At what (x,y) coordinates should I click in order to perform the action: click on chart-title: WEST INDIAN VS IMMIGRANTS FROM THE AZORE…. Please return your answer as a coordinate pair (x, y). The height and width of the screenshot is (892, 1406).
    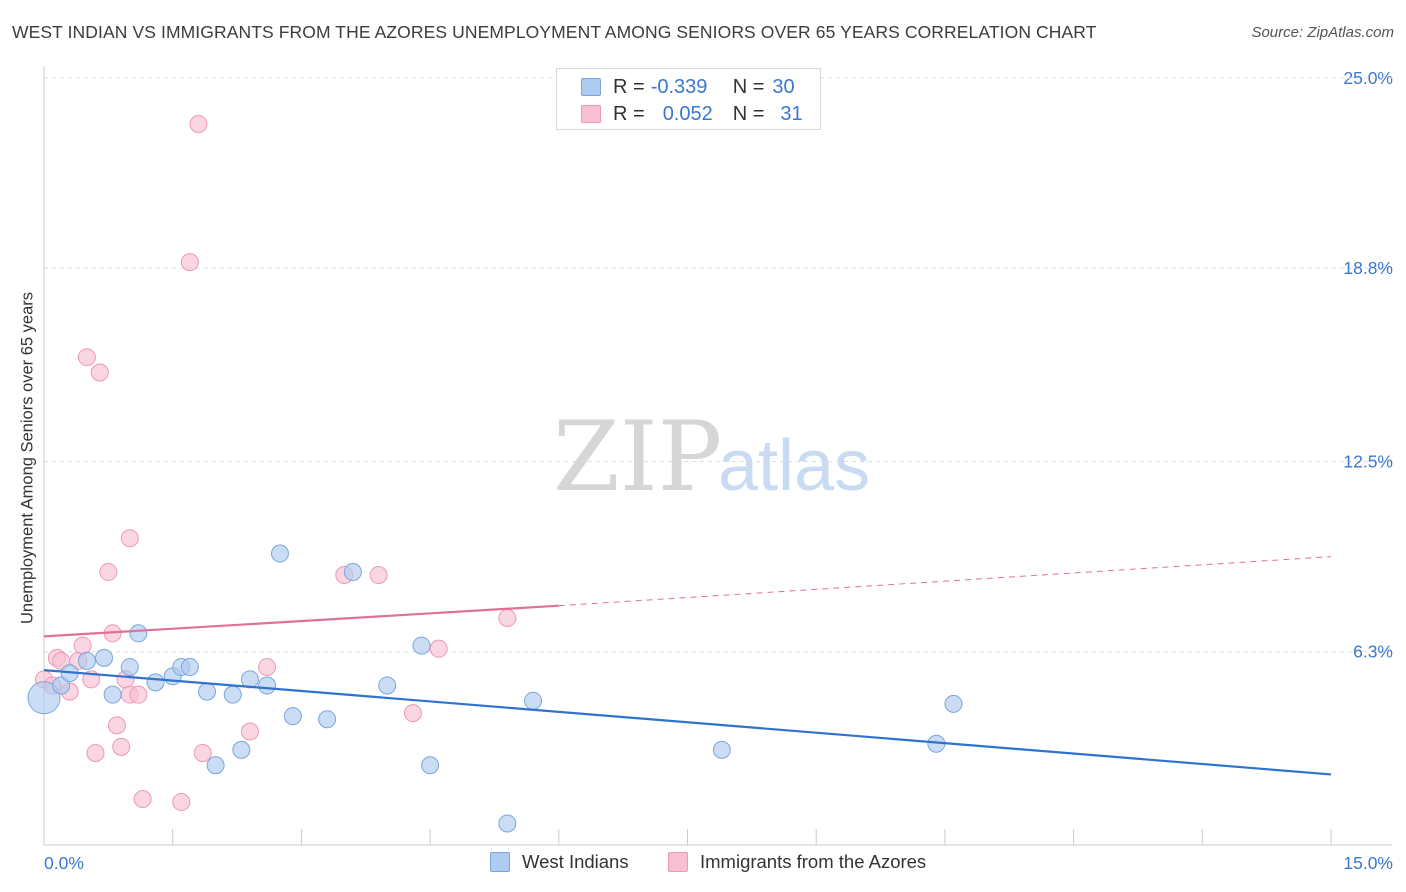
    Looking at the image, I should click on (554, 32).